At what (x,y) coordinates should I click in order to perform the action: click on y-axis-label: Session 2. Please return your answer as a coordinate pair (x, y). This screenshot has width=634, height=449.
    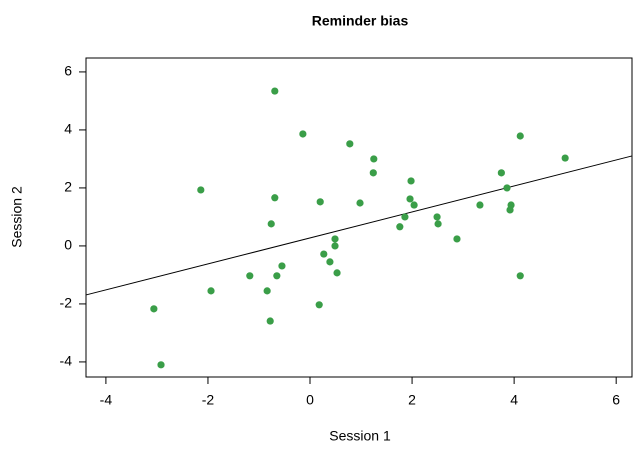
    Looking at the image, I should click on (17, 217).